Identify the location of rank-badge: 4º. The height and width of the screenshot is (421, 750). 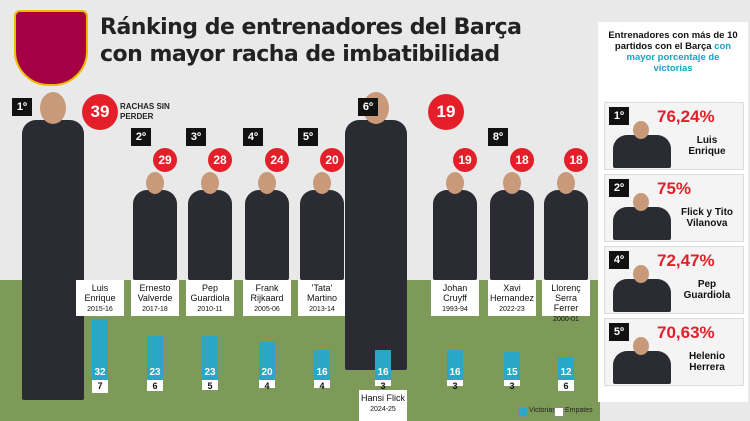
(253, 137).